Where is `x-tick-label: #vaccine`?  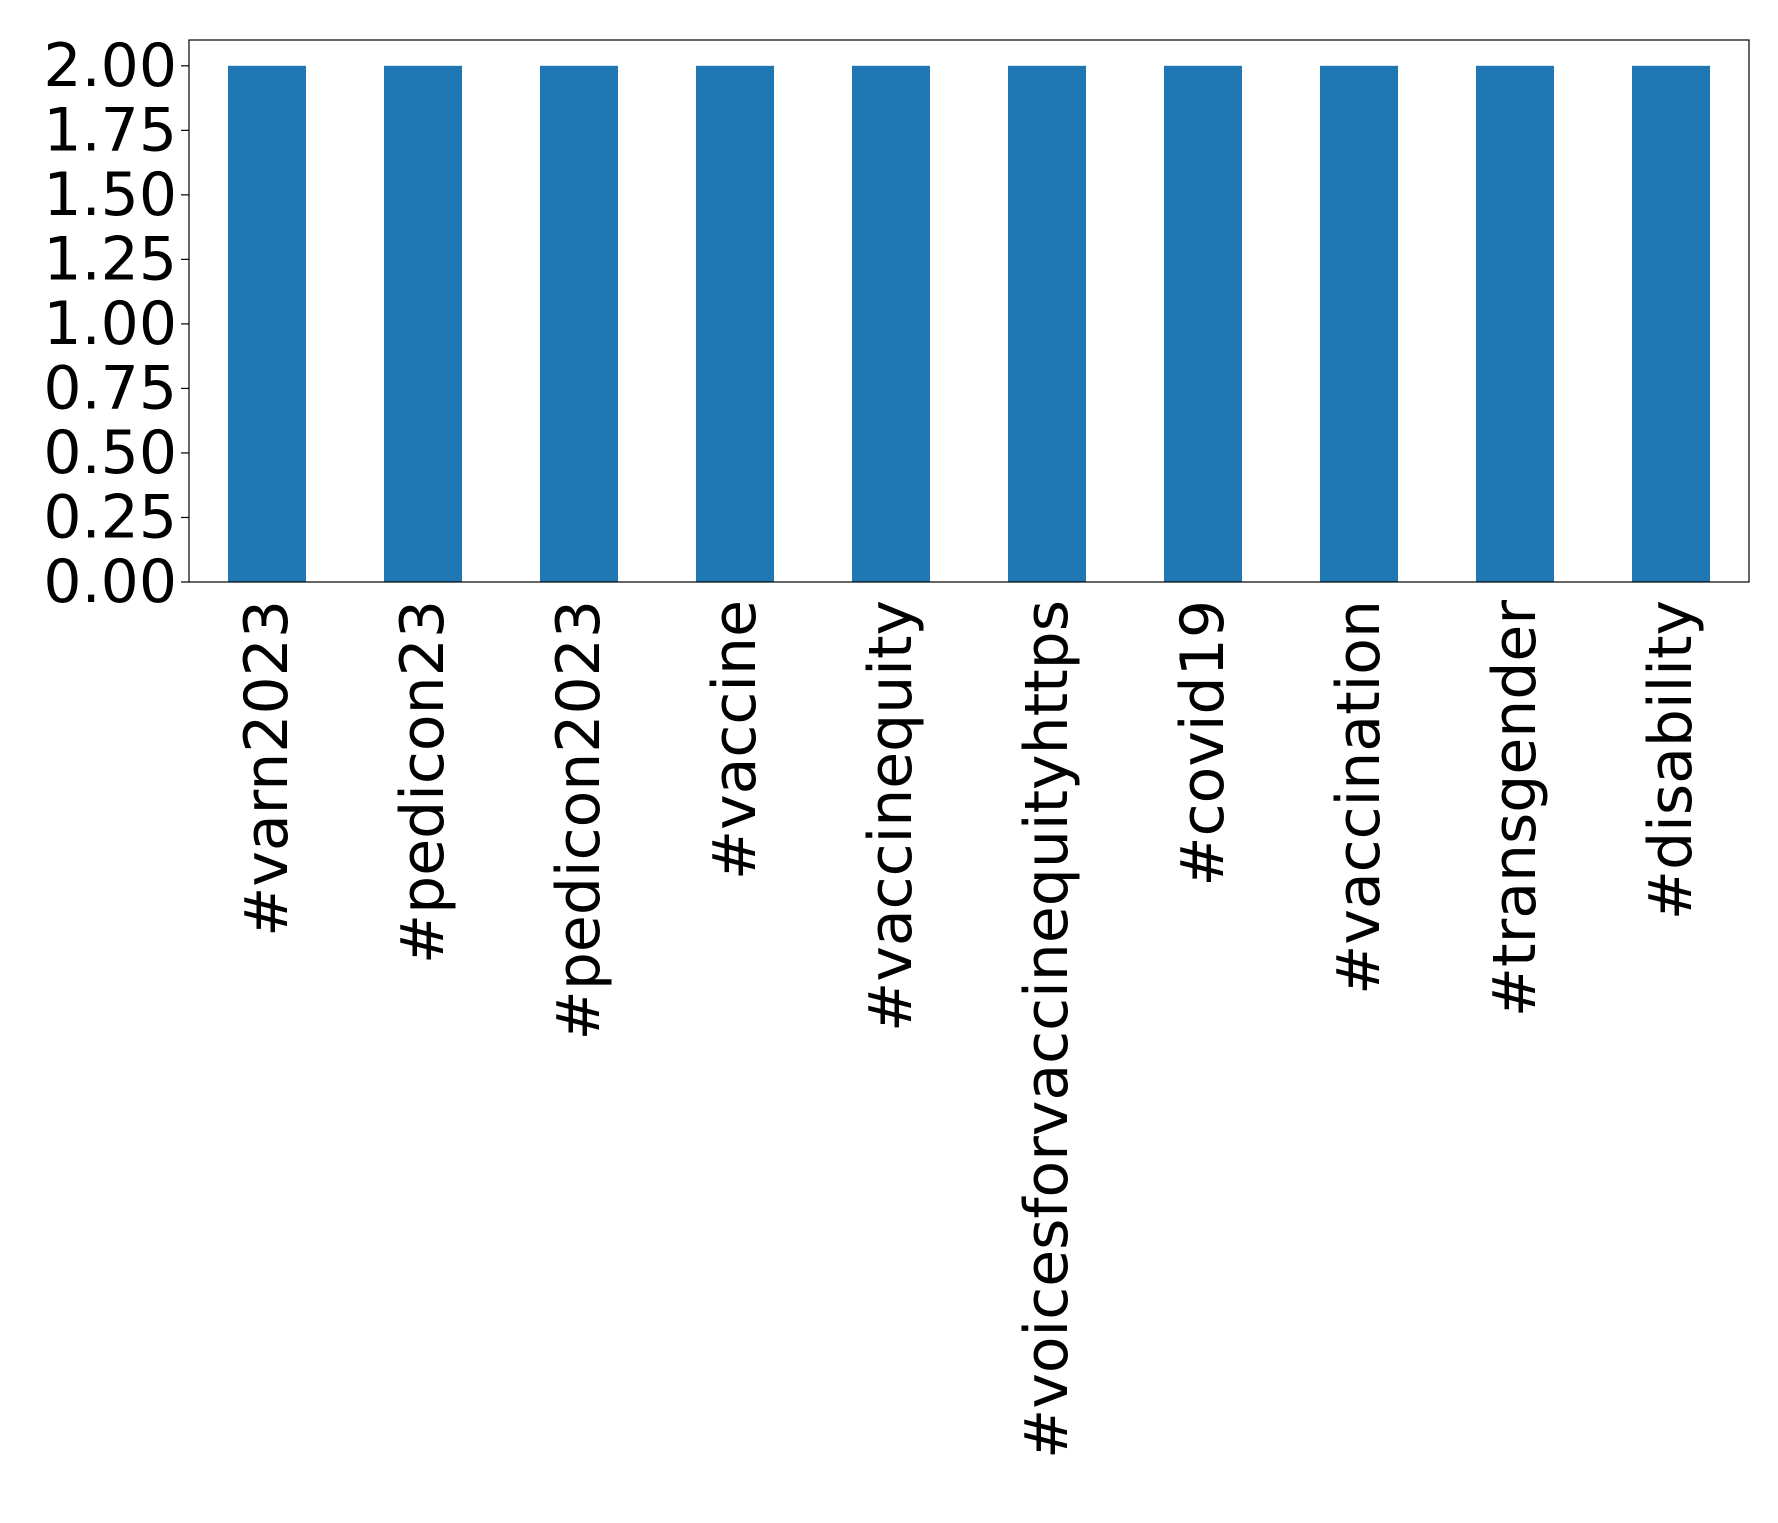
x-tick-label: #vaccine is located at coordinates (735, 740).